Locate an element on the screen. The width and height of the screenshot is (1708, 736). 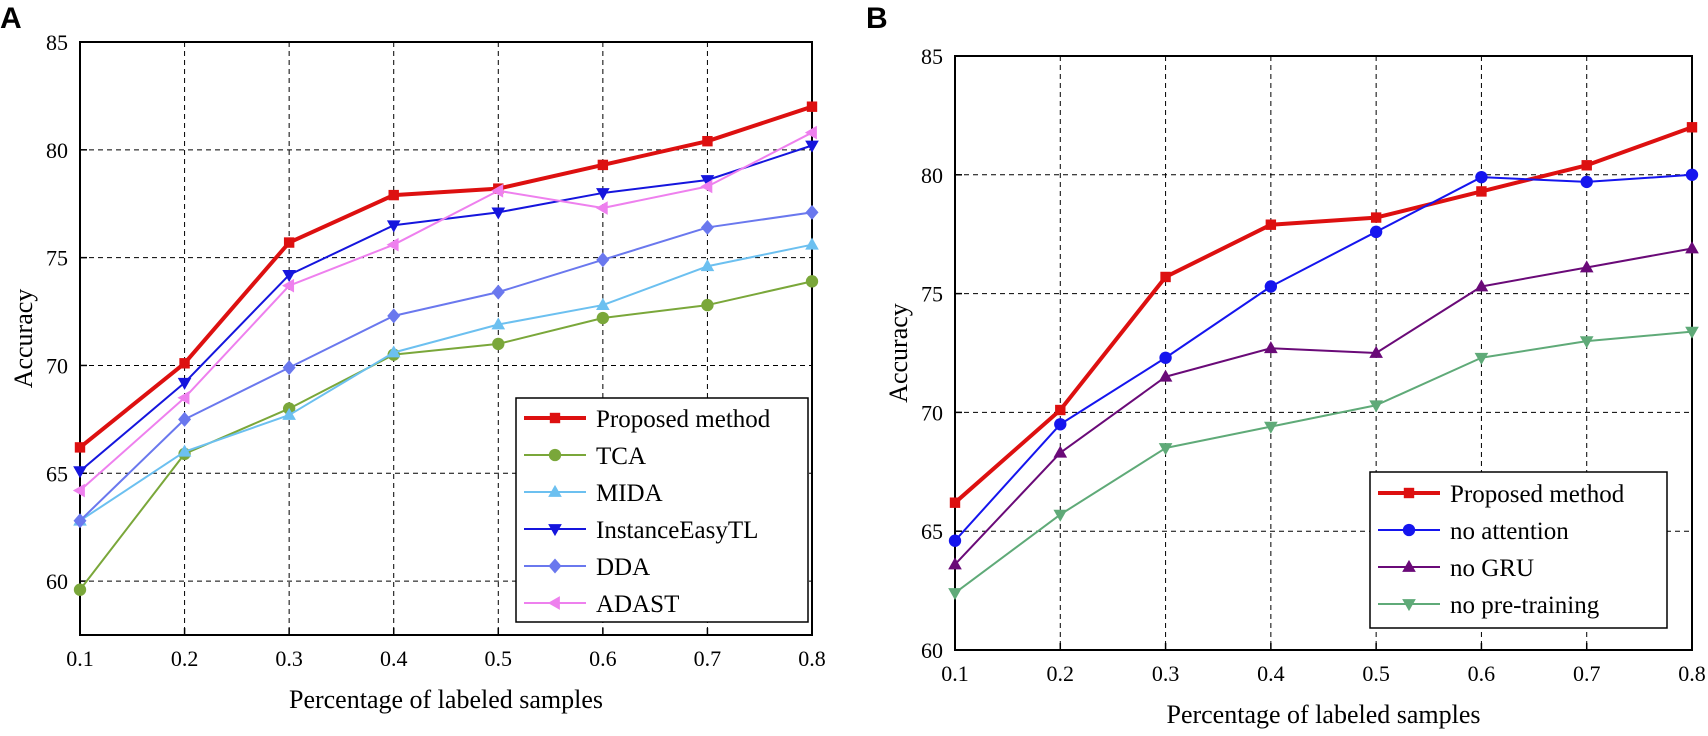
legend-label: no attention is located at coordinates (1509, 531).